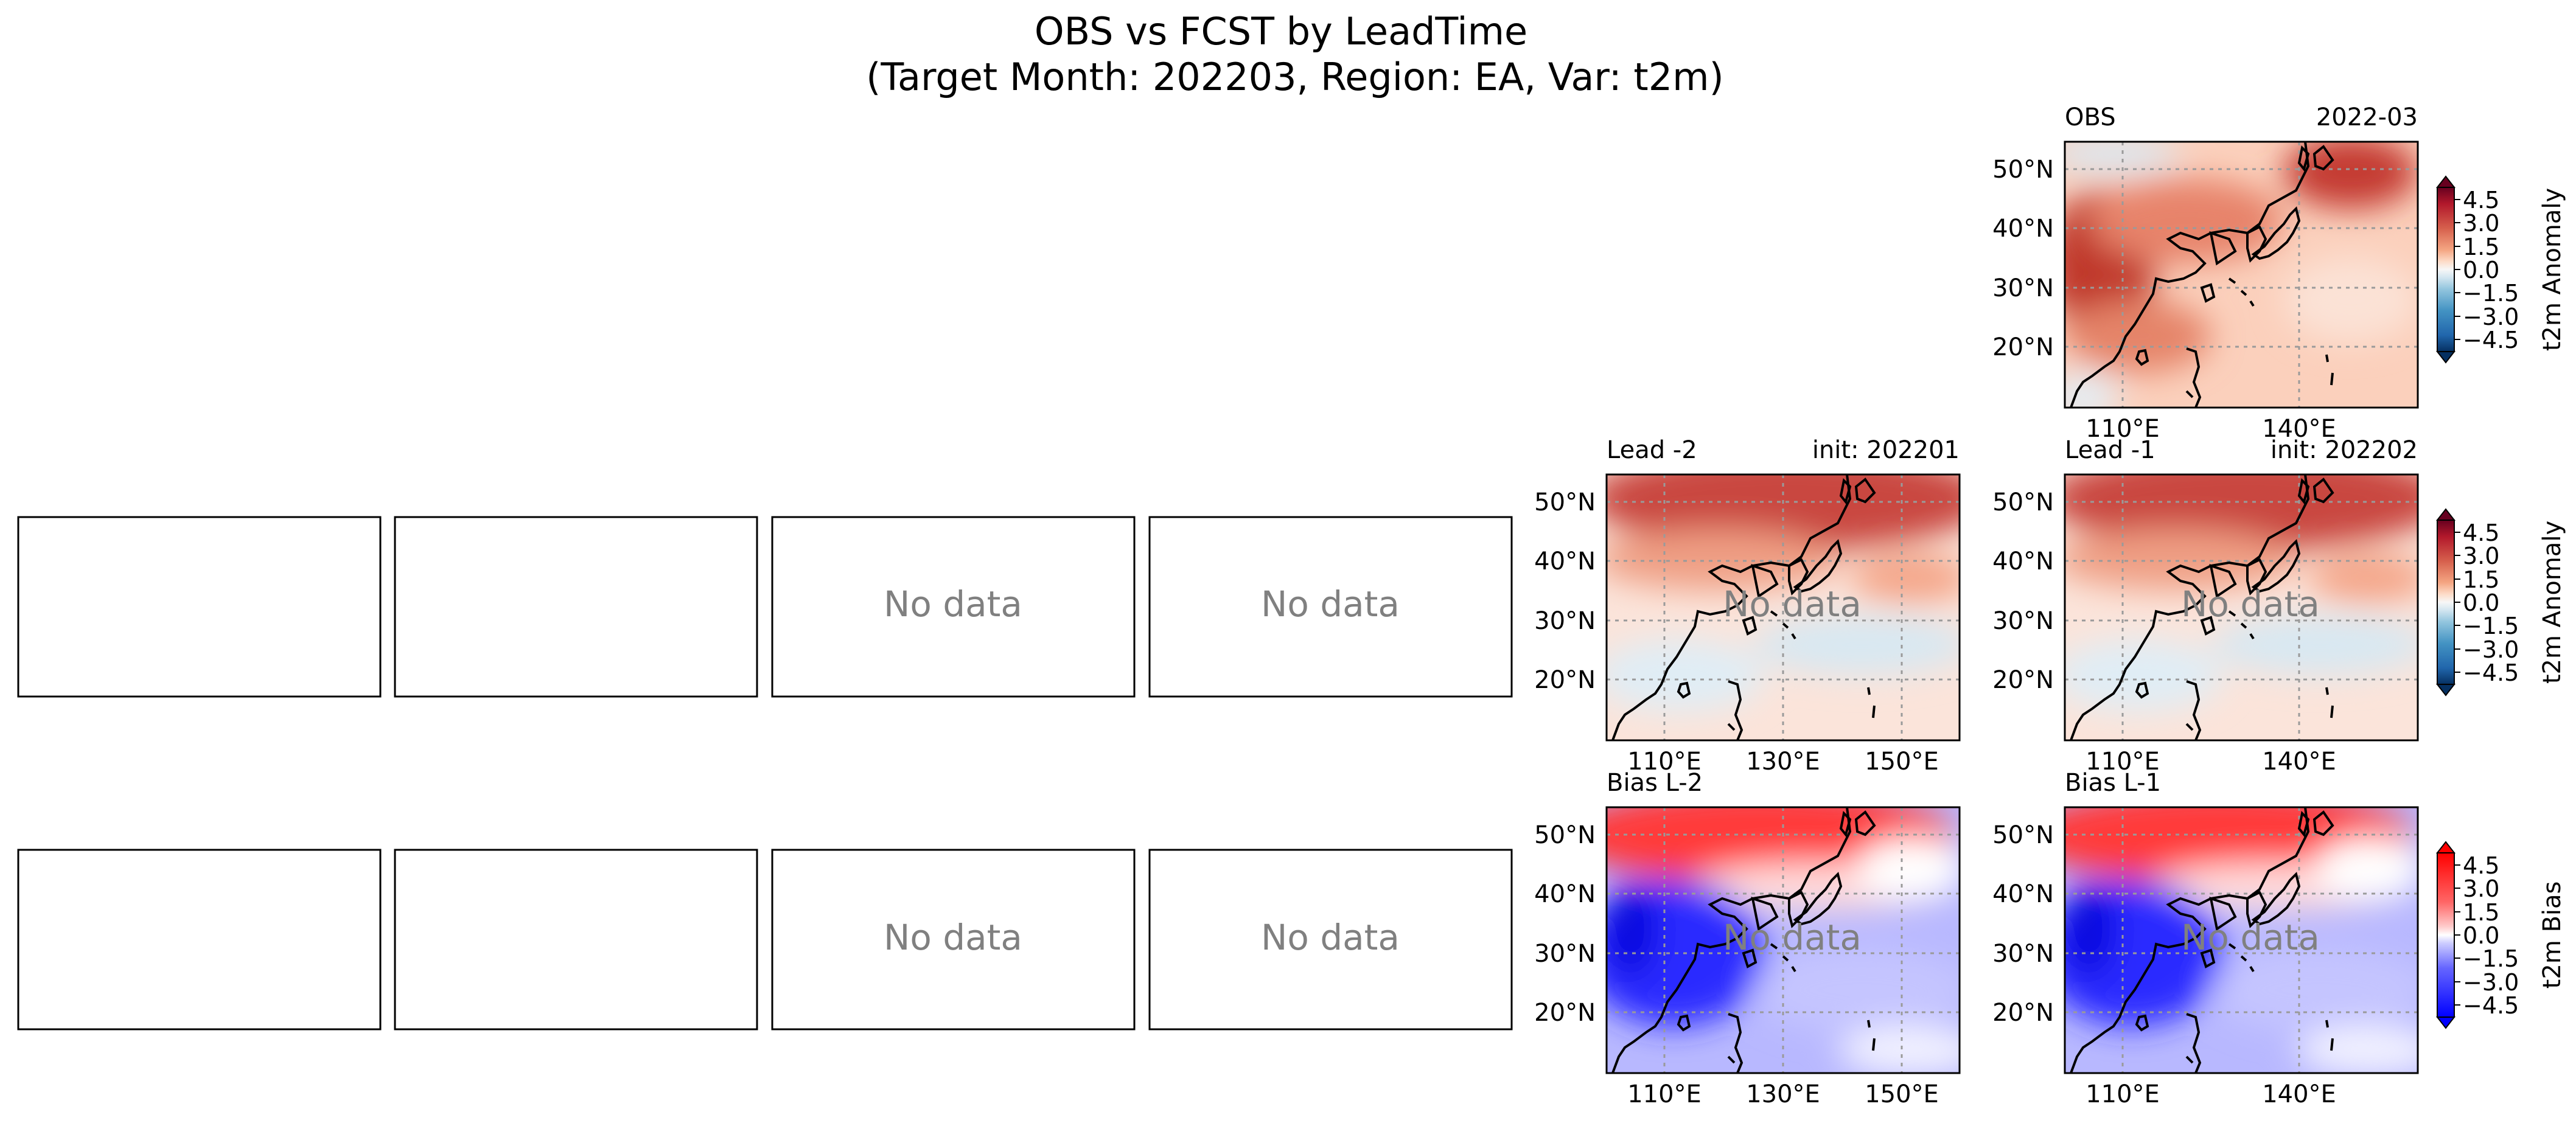  Describe the element at coordinates (765, 607) in the screenshot. I see `fcst-row: No data No data` at that location.